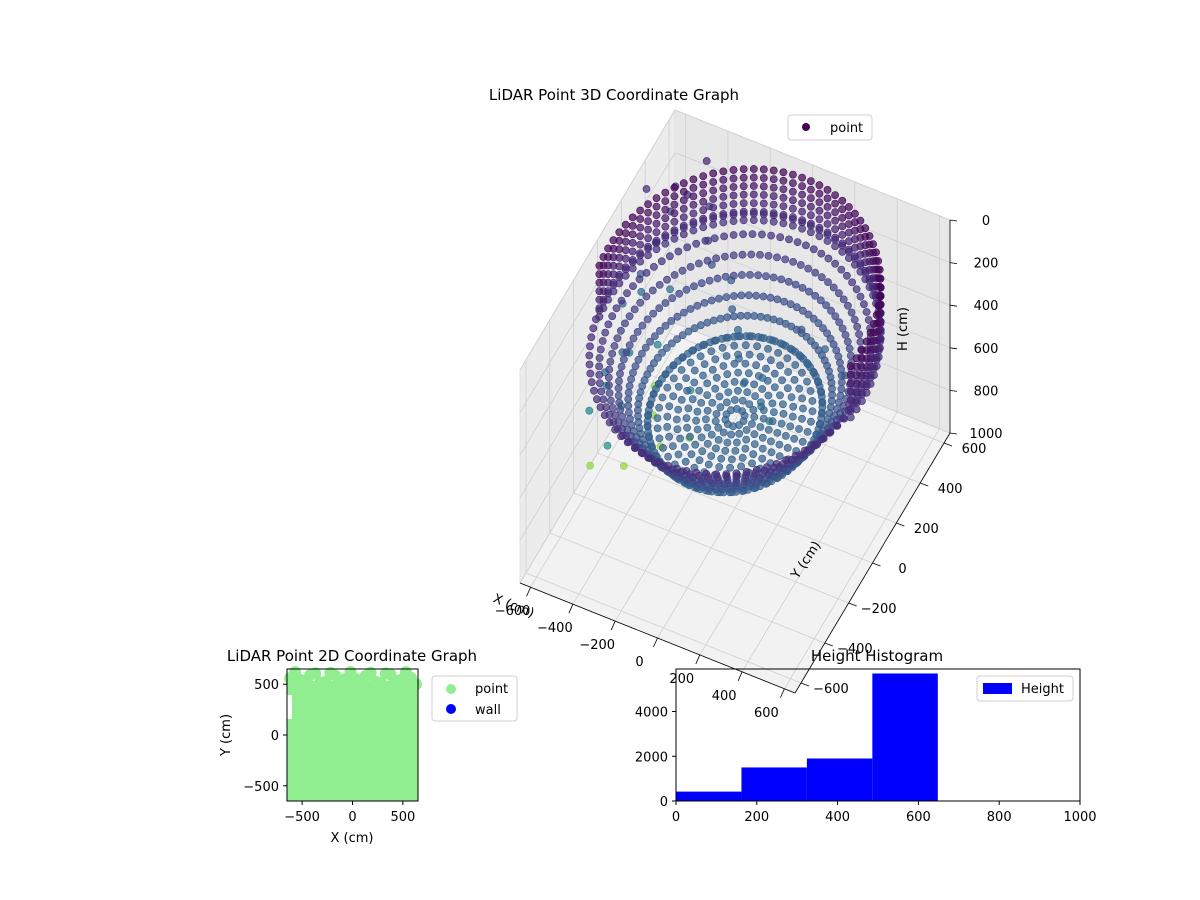  Describe the element at coordinates (879, 609) in the screenshot. I see `plot-3d-y-tick-label: −200` at that location.